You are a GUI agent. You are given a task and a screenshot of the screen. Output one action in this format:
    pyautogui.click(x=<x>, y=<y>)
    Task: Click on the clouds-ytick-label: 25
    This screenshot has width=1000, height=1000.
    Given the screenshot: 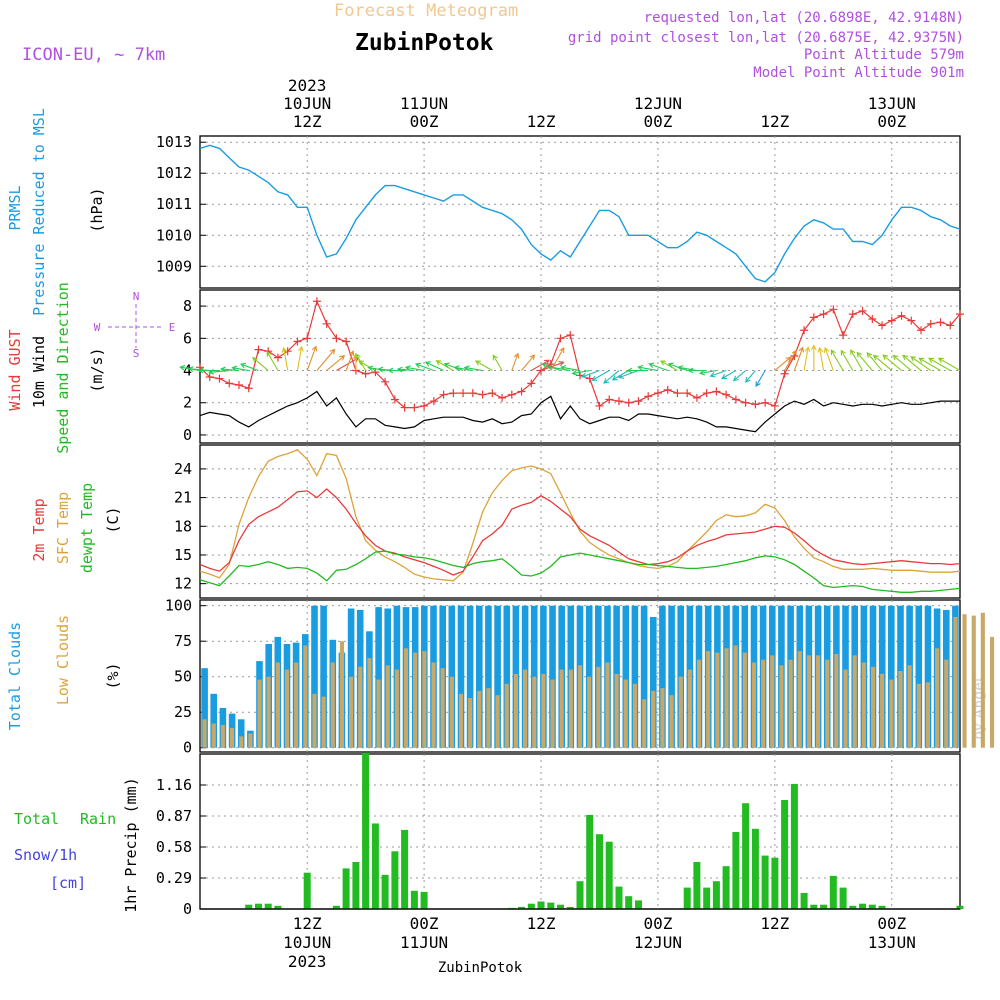 What is the action you would take?
    pyautogui.click(x=183, y=712)
    